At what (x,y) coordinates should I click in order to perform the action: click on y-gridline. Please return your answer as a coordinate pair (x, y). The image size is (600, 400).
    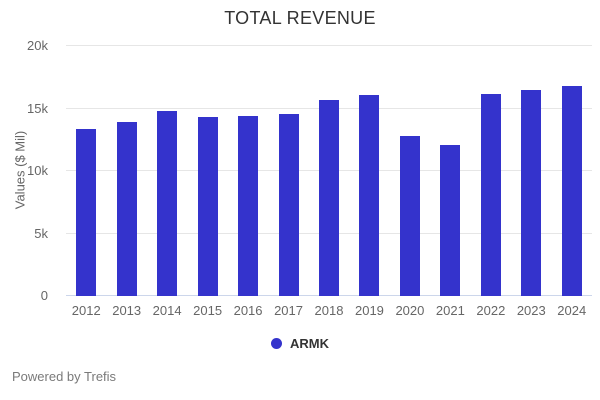
    Looking at the image, I should click on (329, 45).